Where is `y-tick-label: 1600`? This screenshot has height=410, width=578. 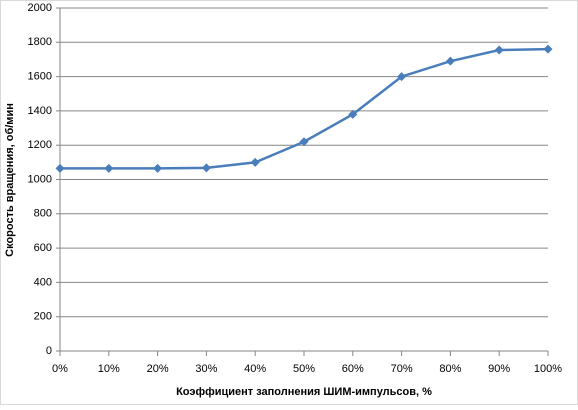
y-tick-label: 1600 is located at coordinates (40, 77).